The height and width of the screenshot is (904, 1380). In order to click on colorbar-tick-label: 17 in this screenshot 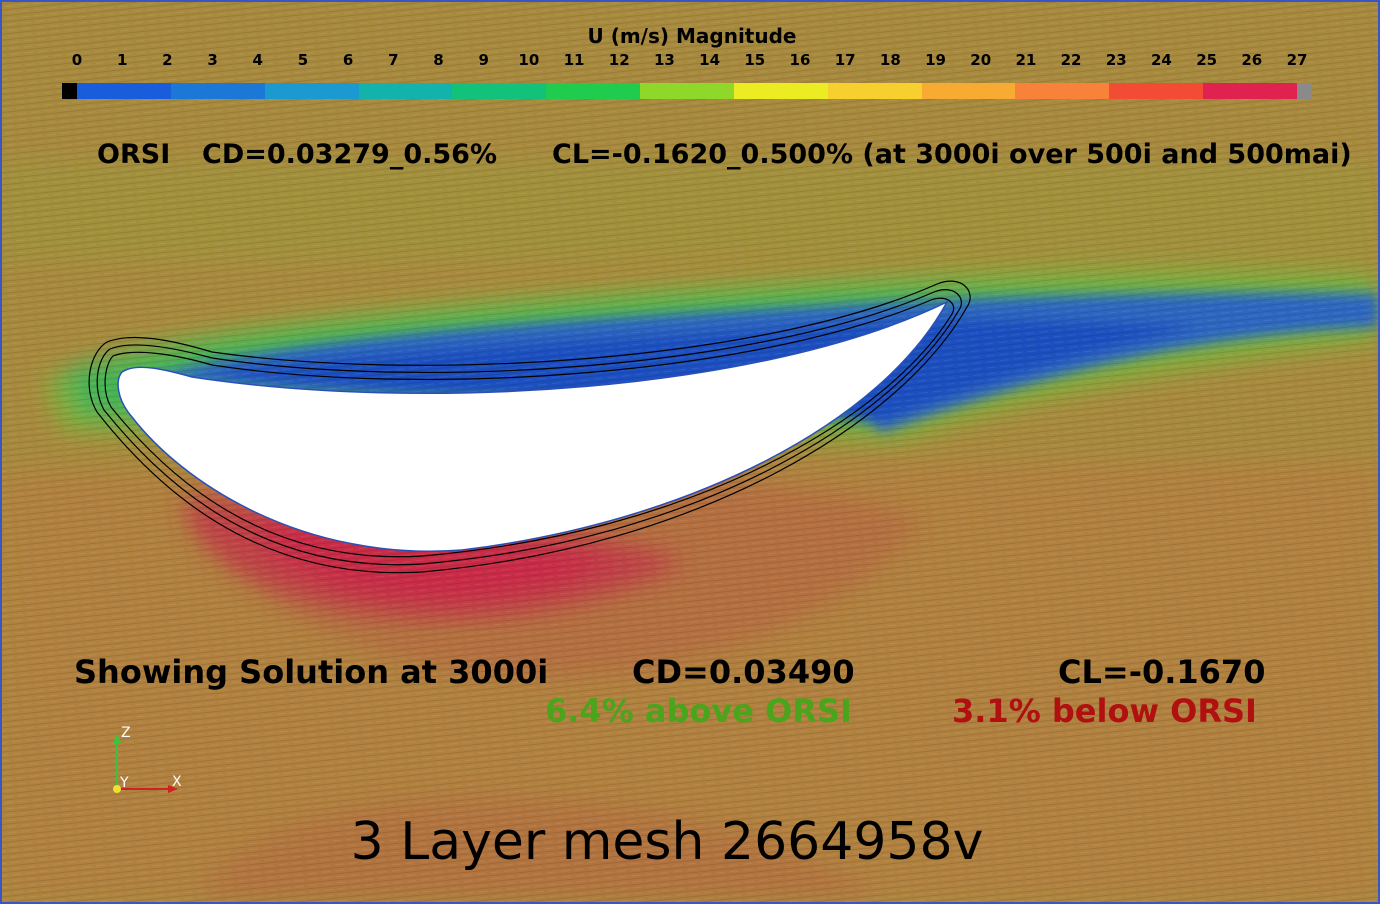, I will do `click(845, 60)`.